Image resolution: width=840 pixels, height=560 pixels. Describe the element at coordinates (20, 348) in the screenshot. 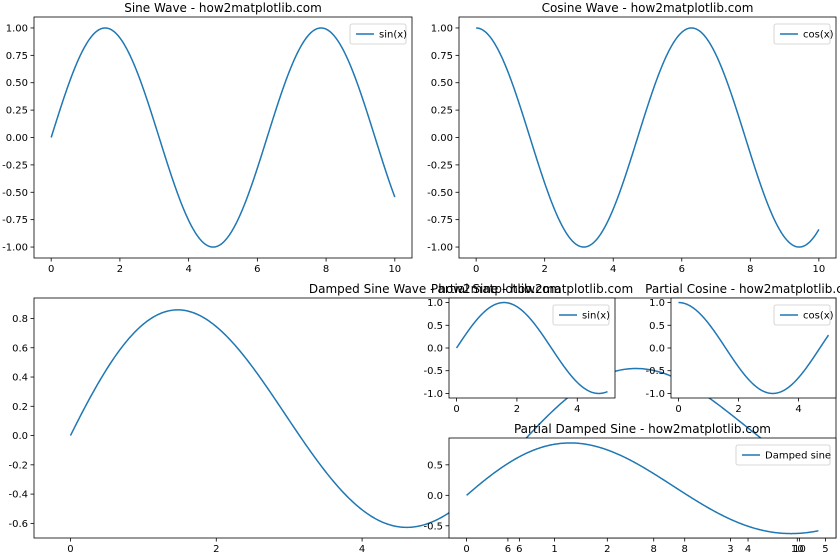

I see `y-tick-label: 0.6` at that location.